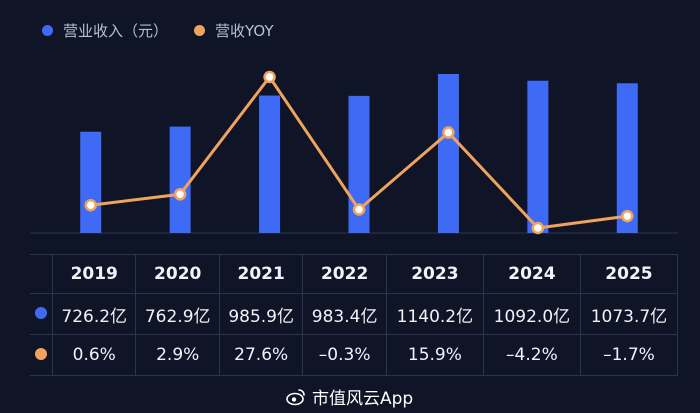  Describe the element at coordinates (180, 194) in the screenshot. I see `yoy-point-2020` at that location.